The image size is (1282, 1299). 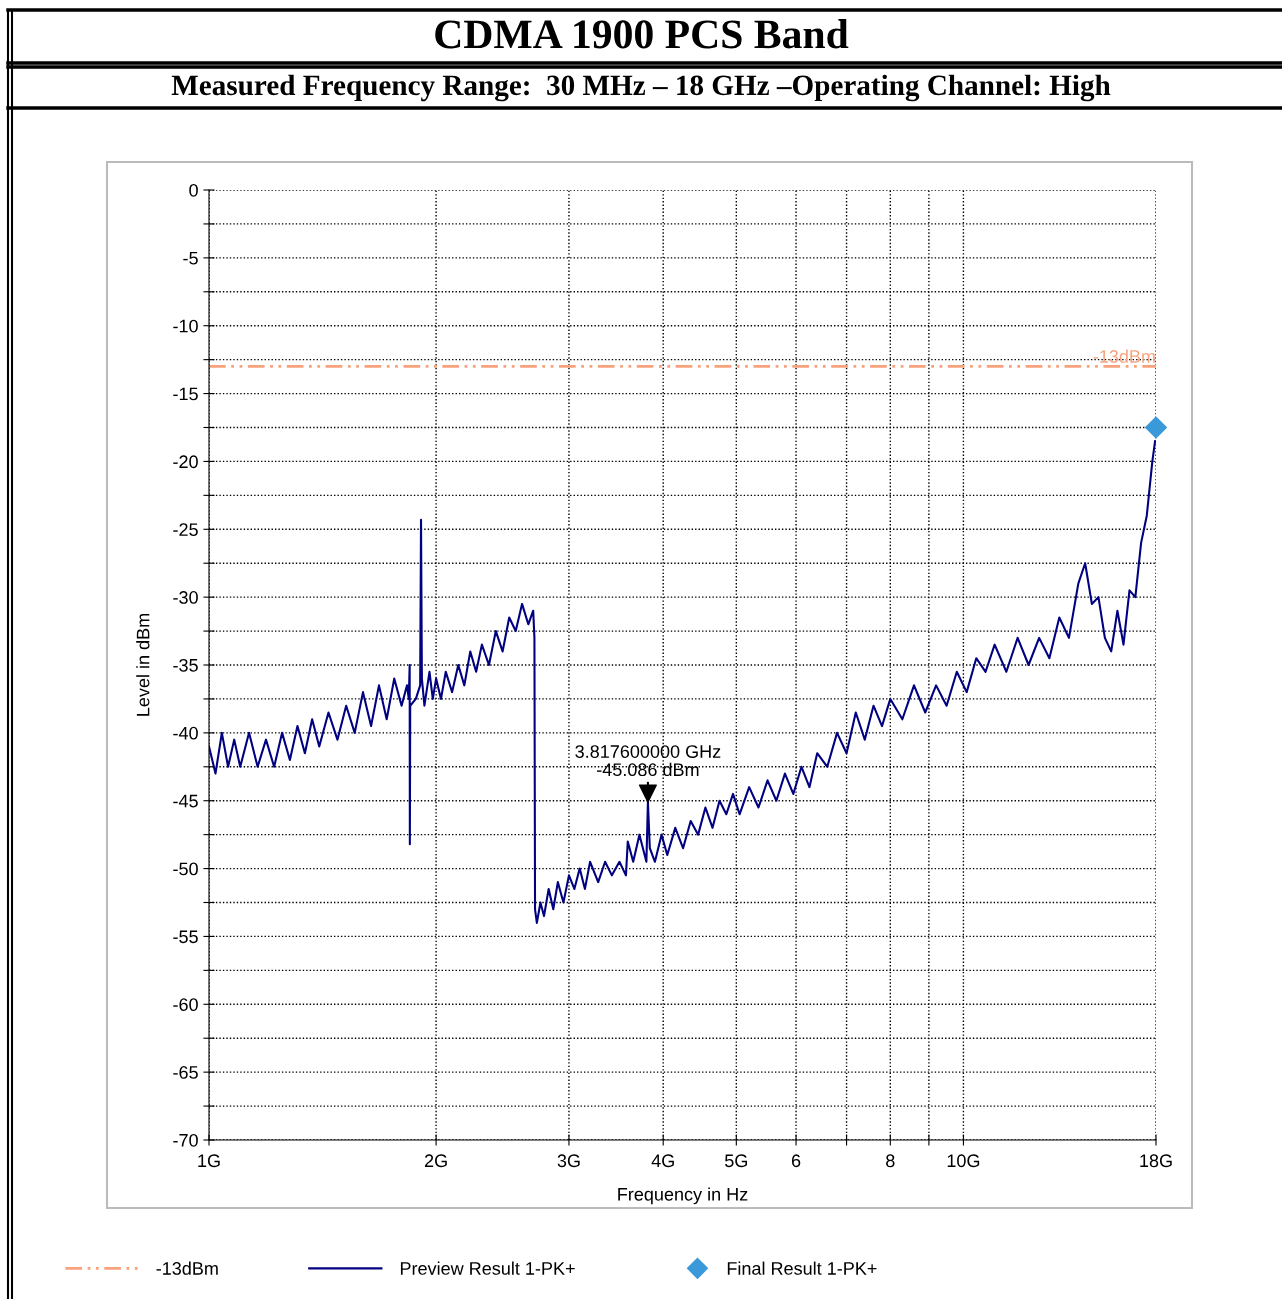 What do you see at coordinates (662, 1161) in the screenshot?
I see `x-tick-label: 4G` at bounding box center [662, 1161].